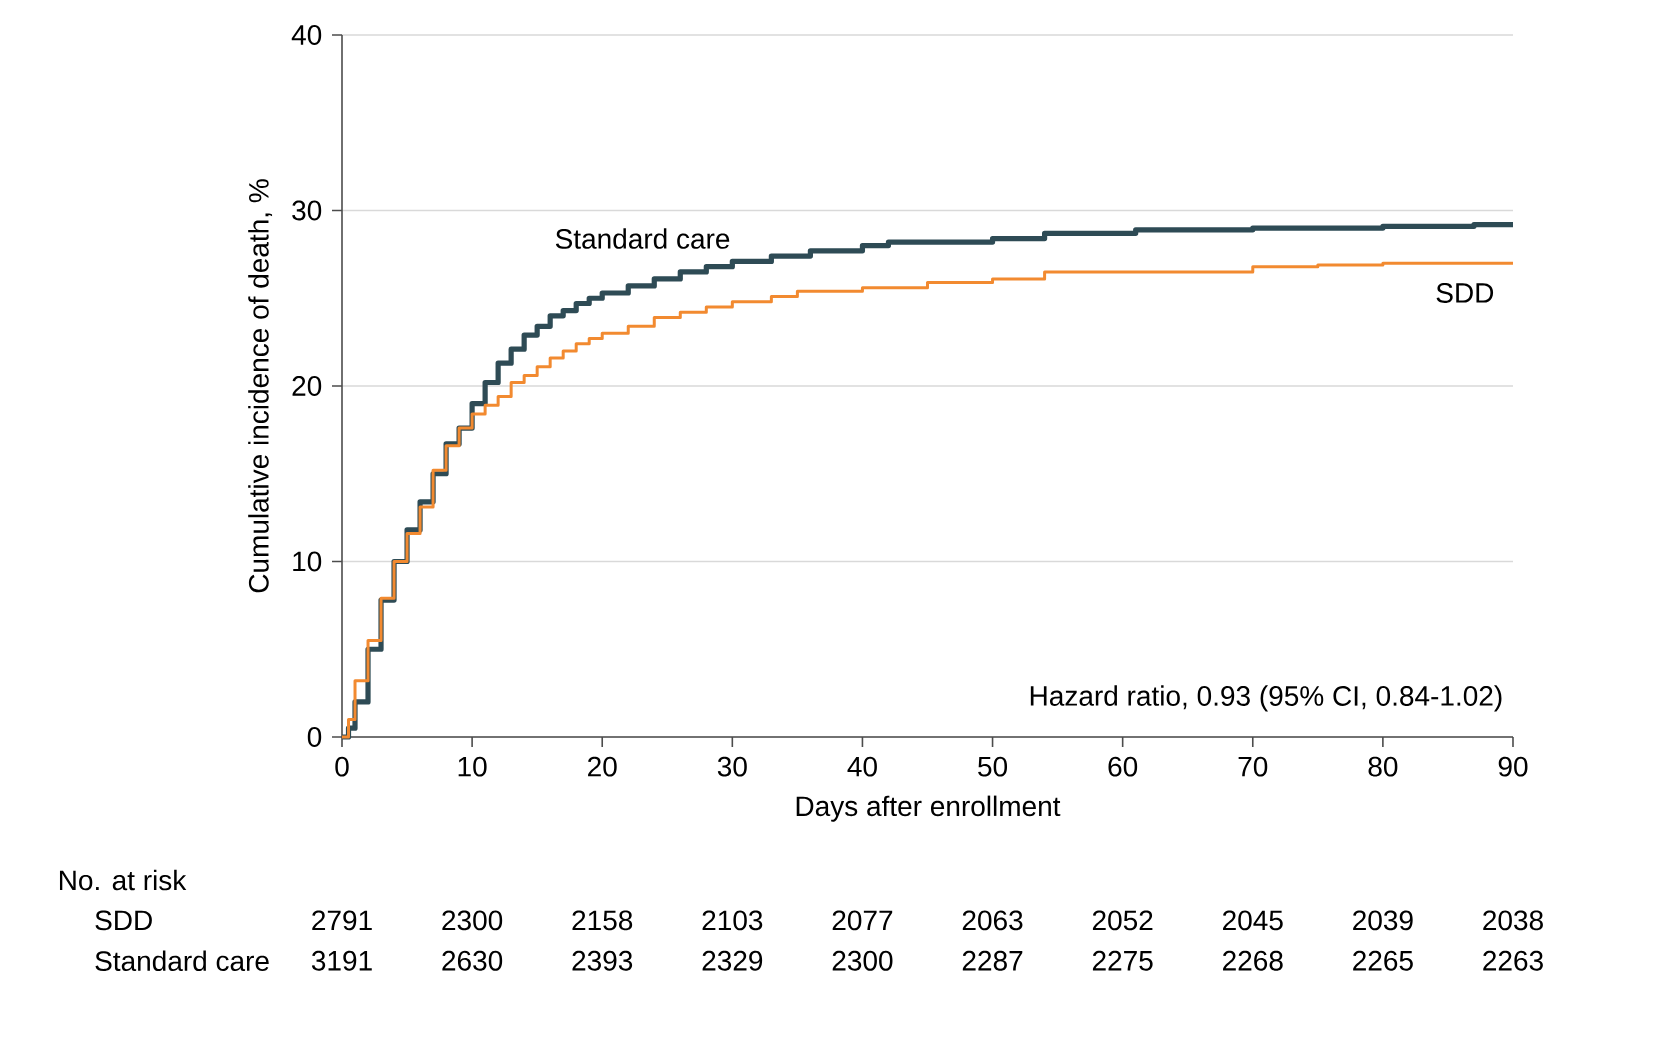 The image size is (1665, 1052). What do you see at coordinates (1122, 960) in the screenshot?
I see `text: 2275` at bounding box center [1122, 960].